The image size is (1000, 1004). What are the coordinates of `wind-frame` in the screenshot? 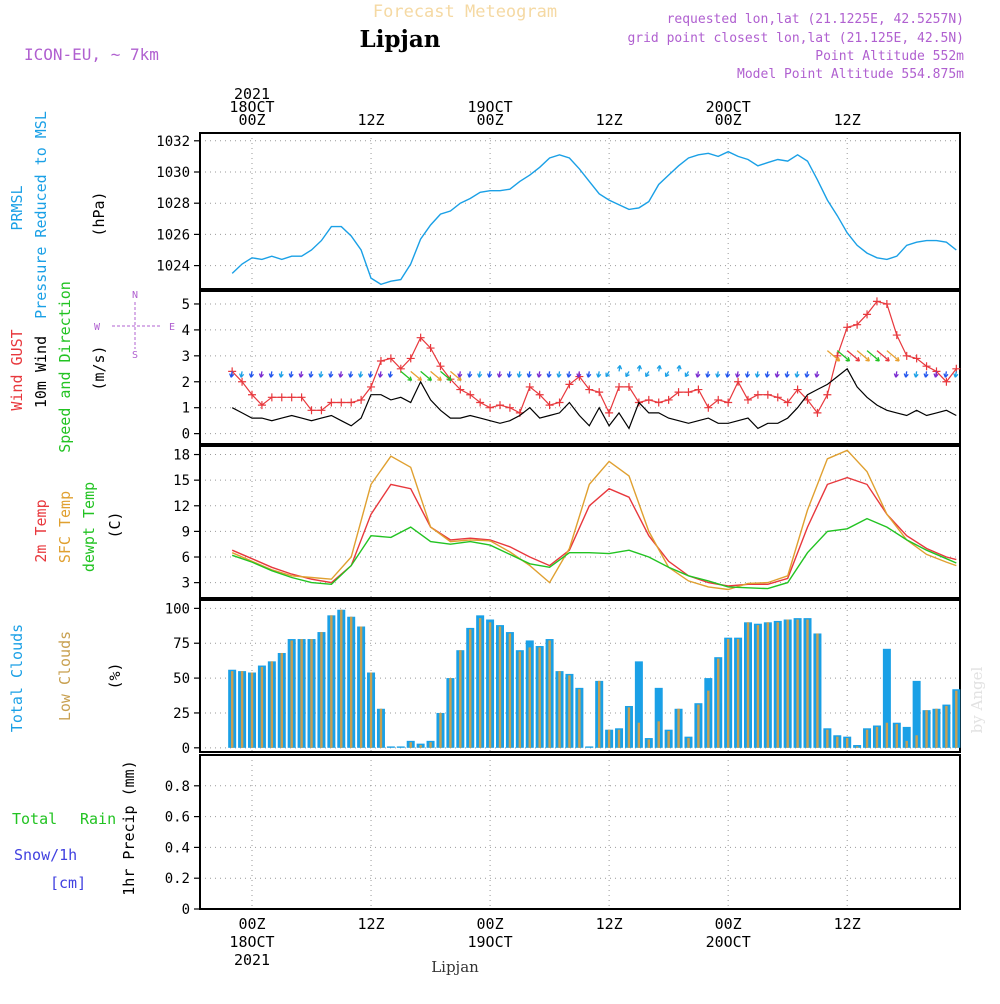 It's located at (580, 367).